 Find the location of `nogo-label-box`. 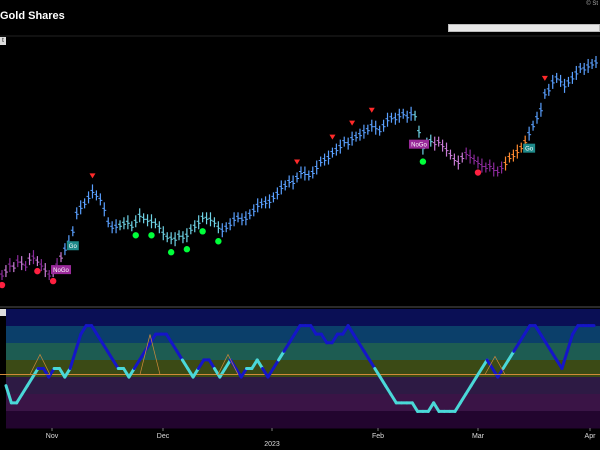

nogo-label-box is located at coordinates (418, 144).